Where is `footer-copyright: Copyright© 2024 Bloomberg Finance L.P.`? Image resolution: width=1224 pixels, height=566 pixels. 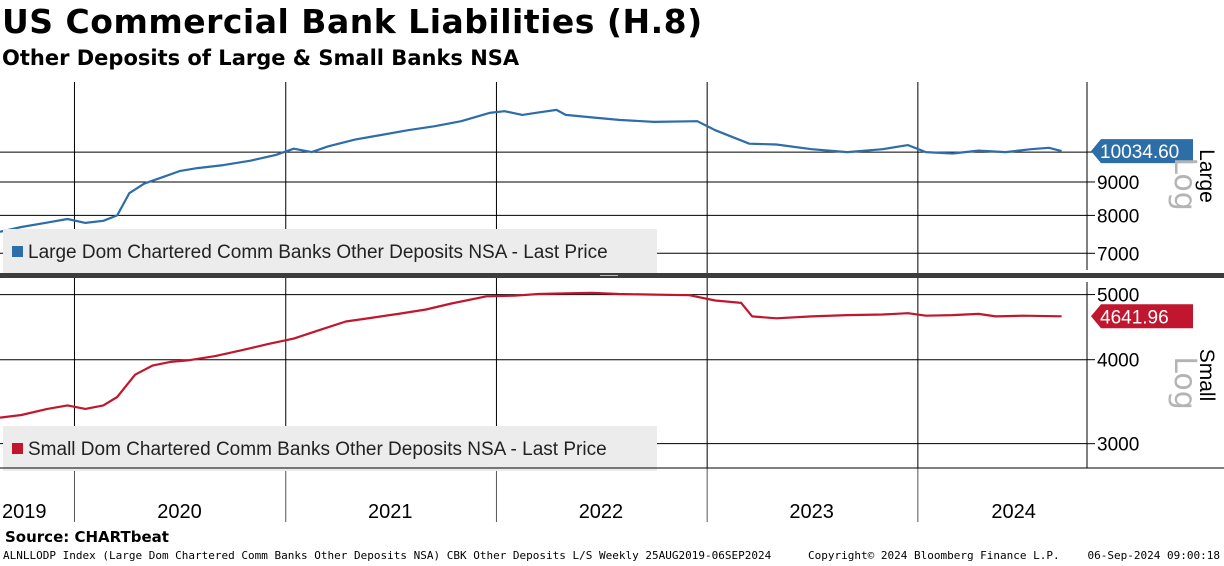 footer-copyright: Copyright© 2024 Bloomberg Finance L.P. is located at coordinates (934, 555).